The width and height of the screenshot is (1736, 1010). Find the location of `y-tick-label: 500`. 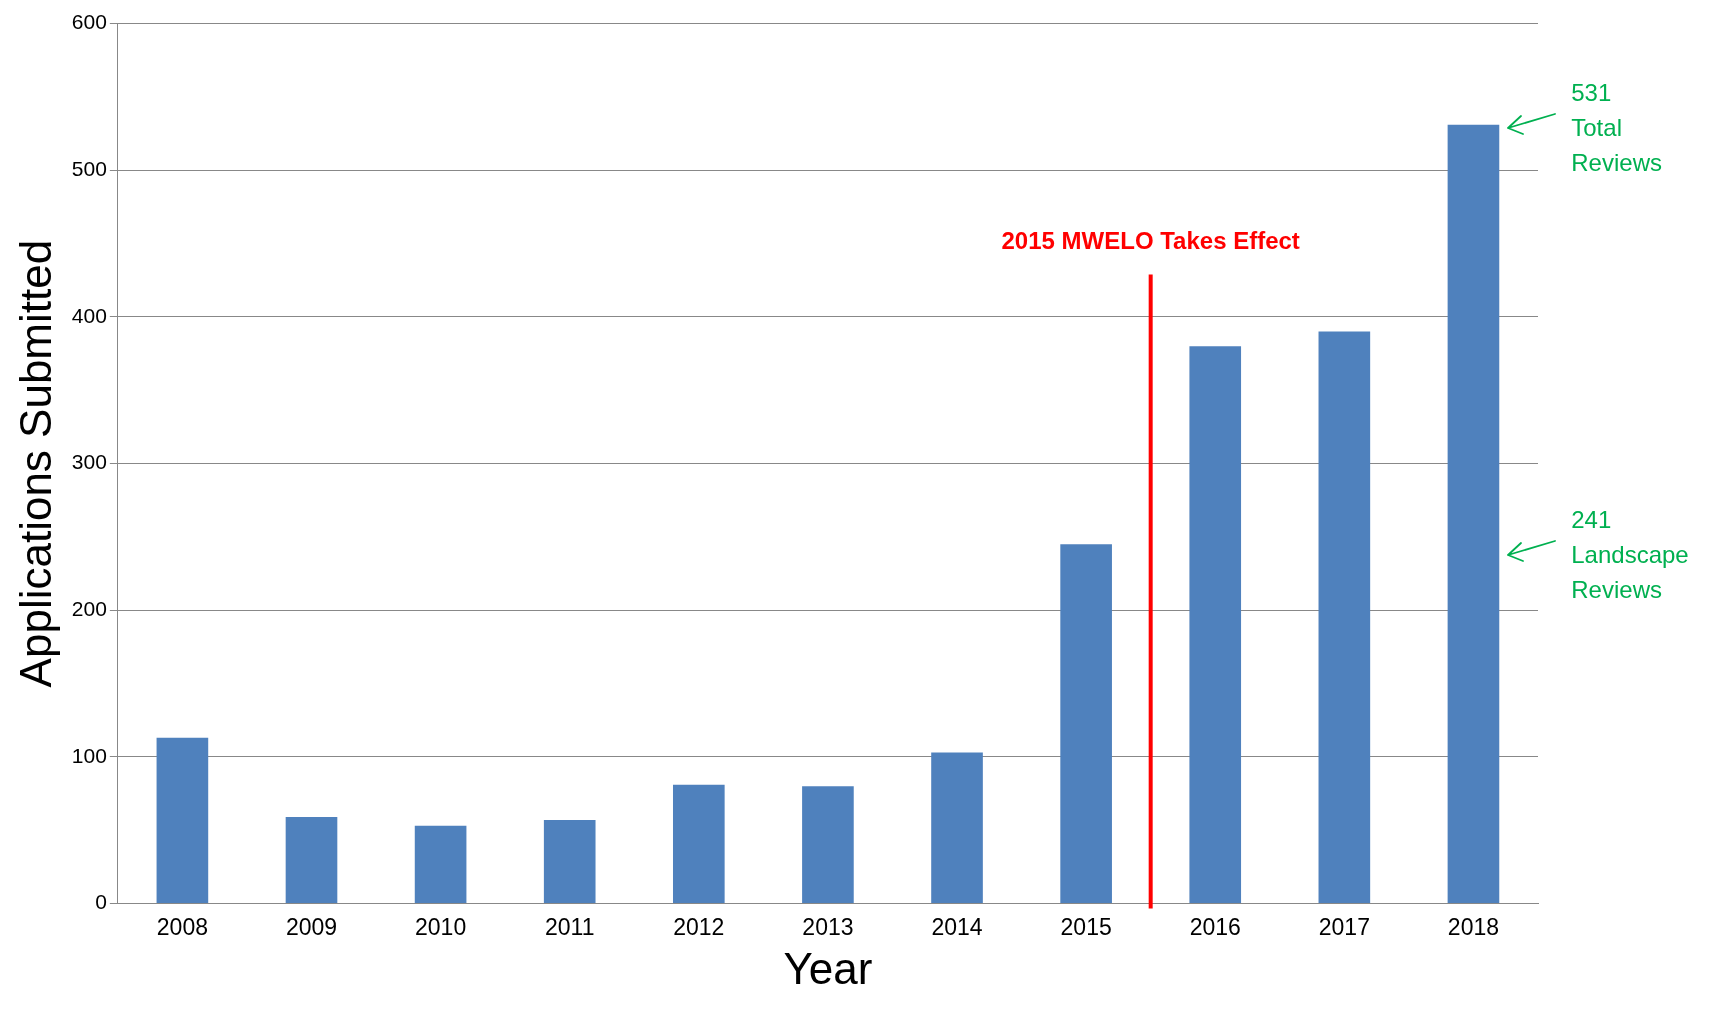

y-tick-label: 500 is located at coordinates (89, 169).